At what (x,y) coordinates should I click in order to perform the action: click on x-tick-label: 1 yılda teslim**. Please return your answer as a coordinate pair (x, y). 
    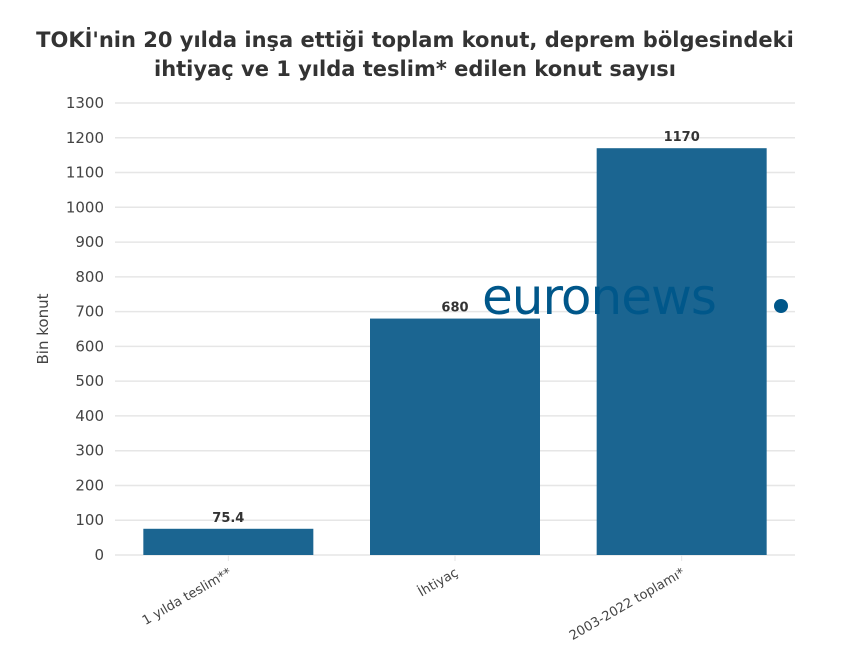
    Looking at the image, I should click on (187, 596).